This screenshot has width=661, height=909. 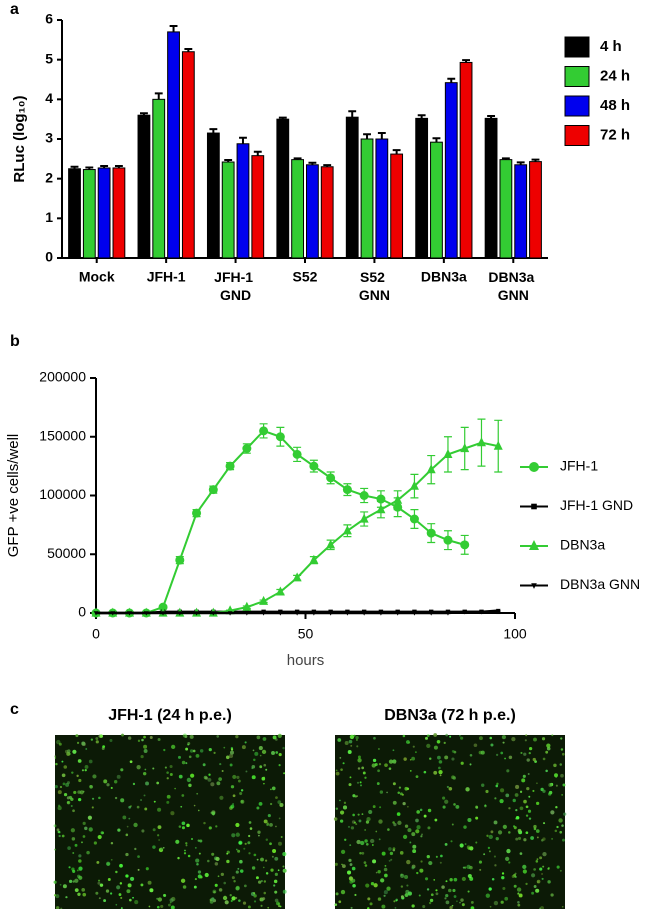 I want to click on legend-swatch, so click(x=577, y=47).